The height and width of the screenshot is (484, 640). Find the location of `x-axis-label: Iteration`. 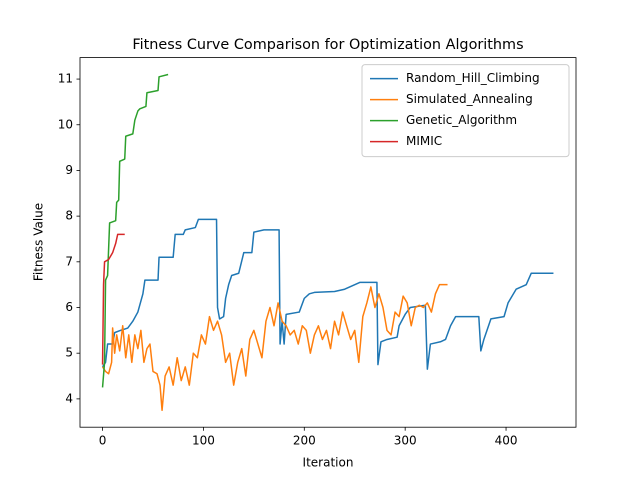

x-axis-label: Iteration is located at coordinates (328, 463).